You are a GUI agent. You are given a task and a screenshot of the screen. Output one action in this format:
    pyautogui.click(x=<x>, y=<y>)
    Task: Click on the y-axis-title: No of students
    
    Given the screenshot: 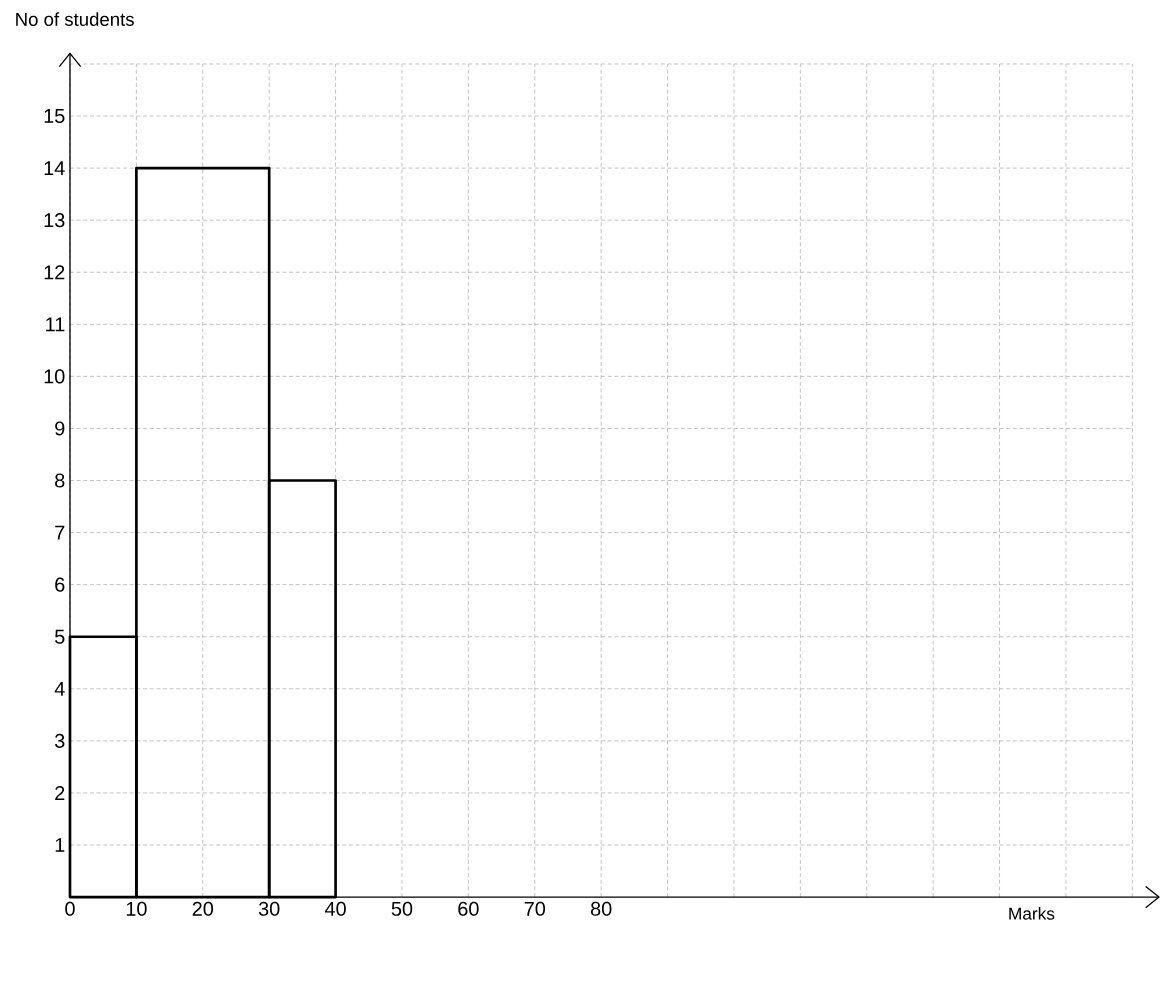 What is the action you would take?
    pyautogui.click(x=75, y=19)
    